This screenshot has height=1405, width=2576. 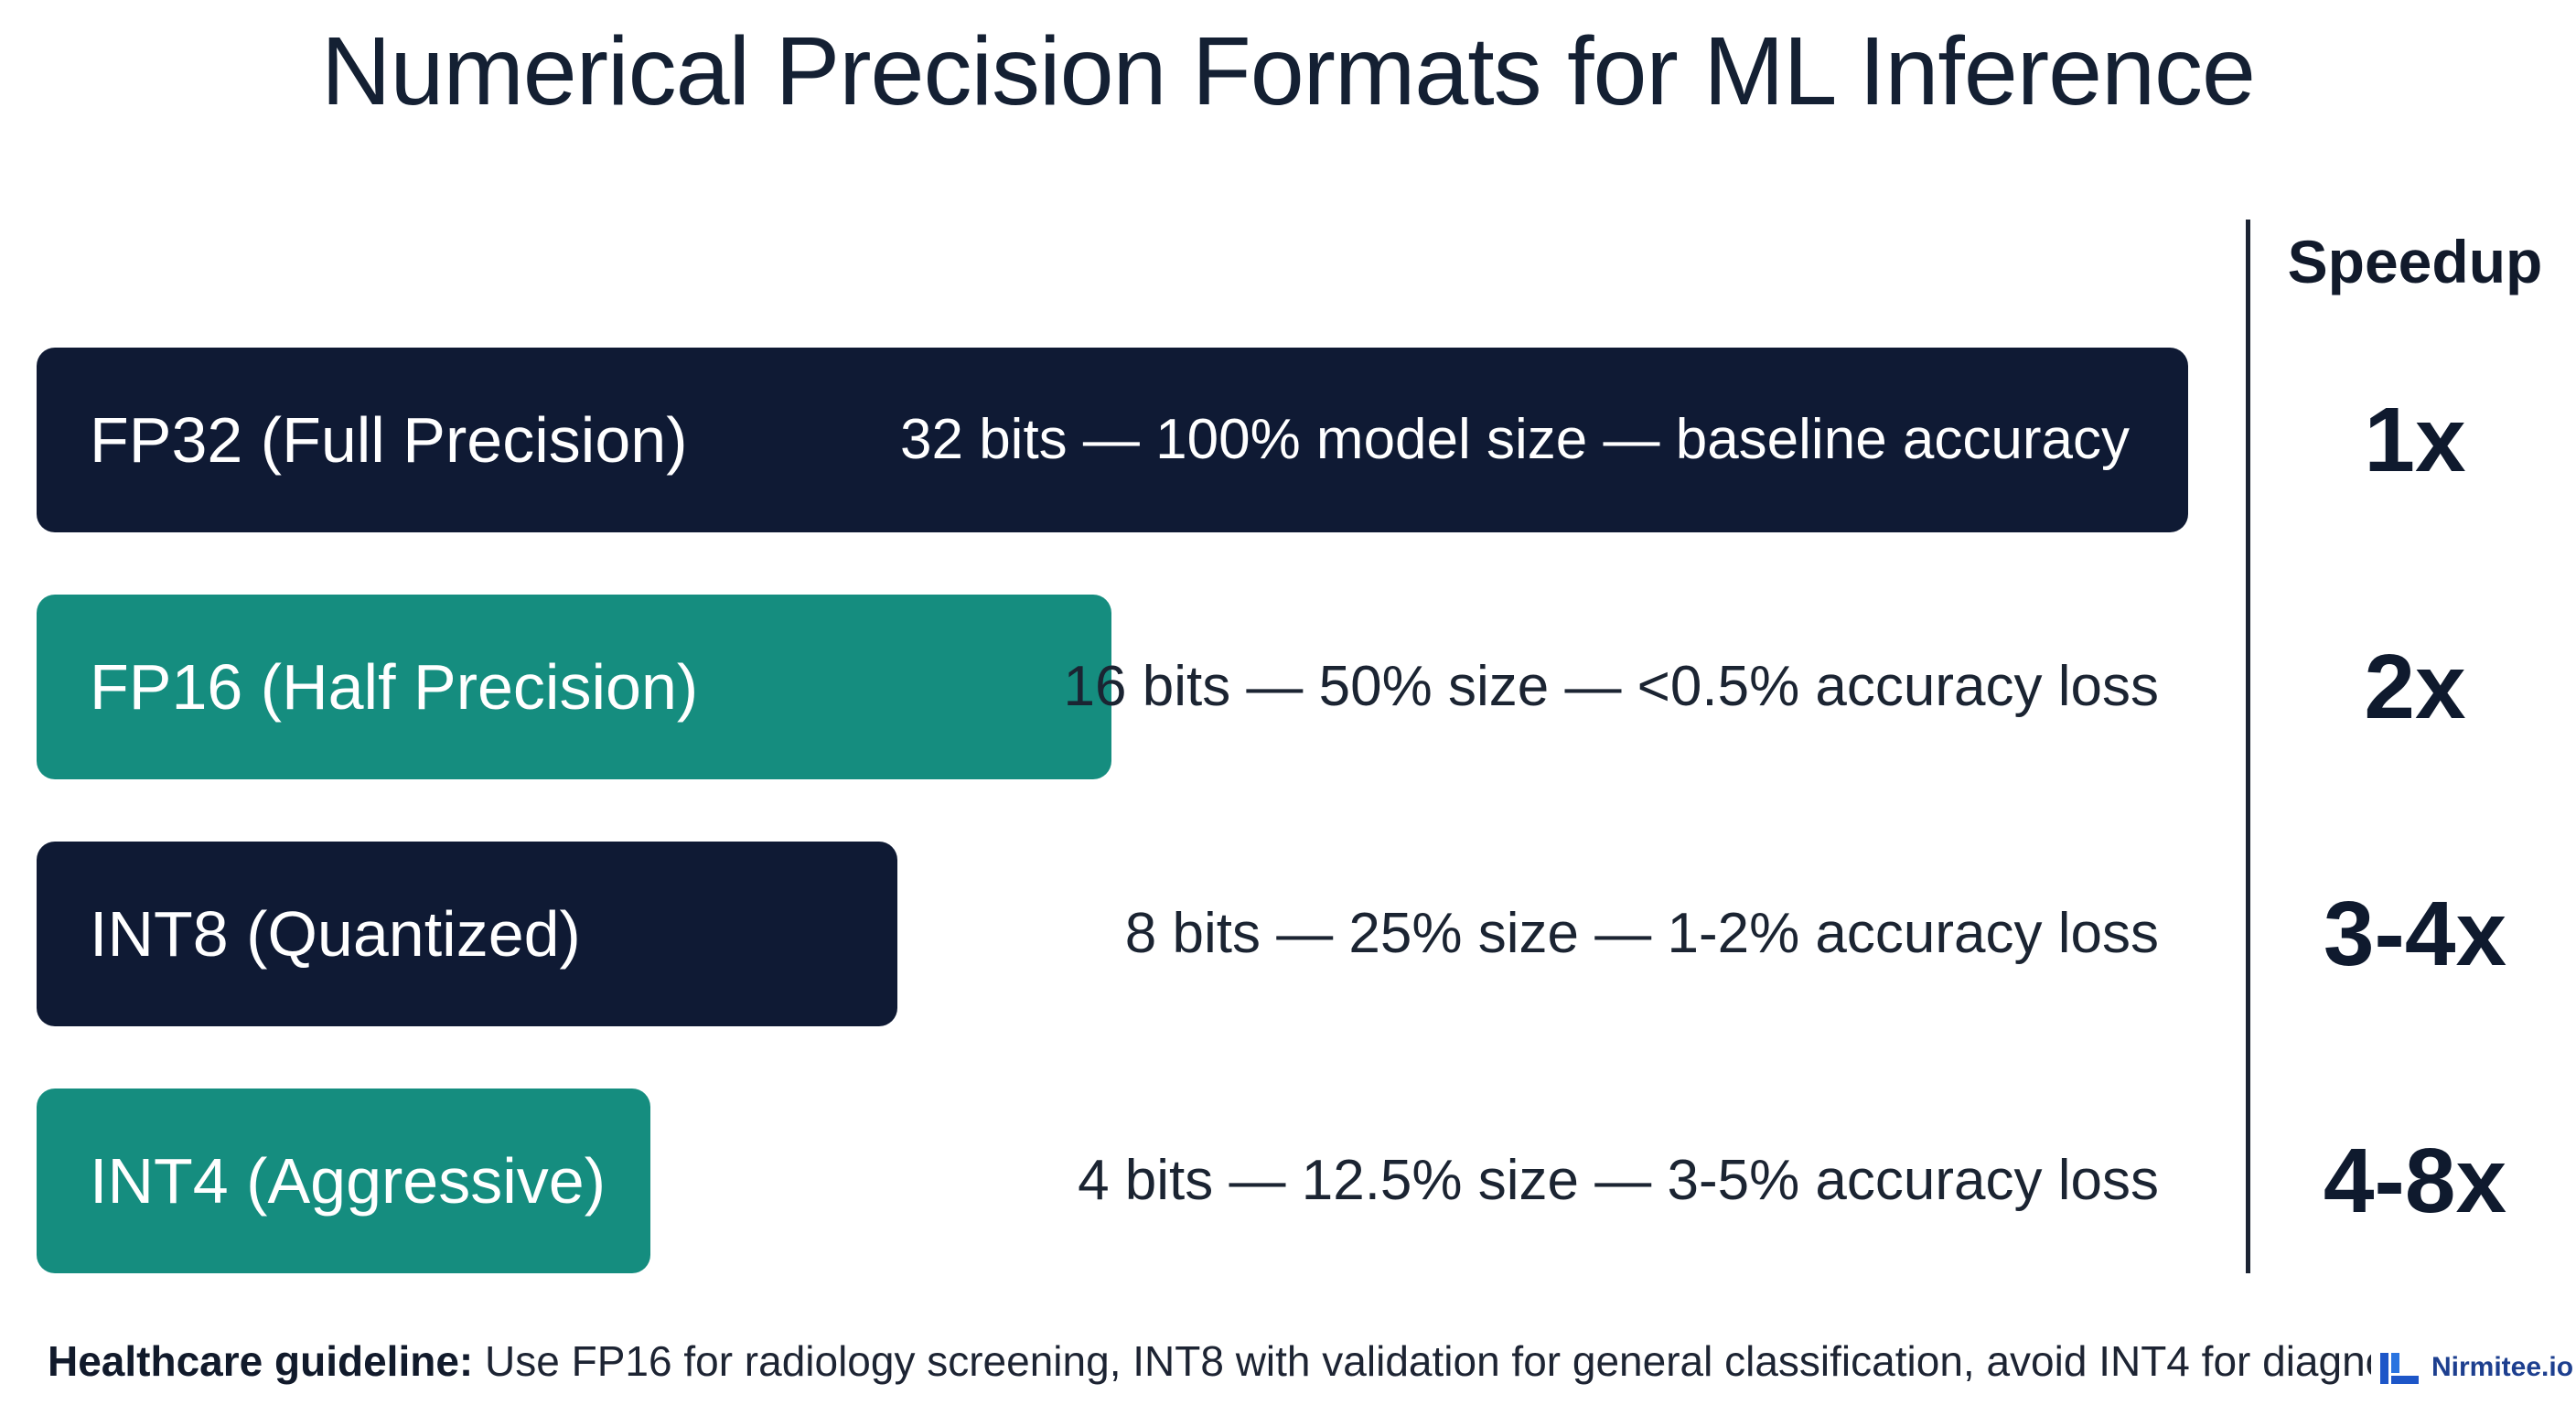 What do you see at coordinates (2415, 934) in the screenshot?
I see `speedup-value-int8: 3-4x` at bounding box center [2415, 934].